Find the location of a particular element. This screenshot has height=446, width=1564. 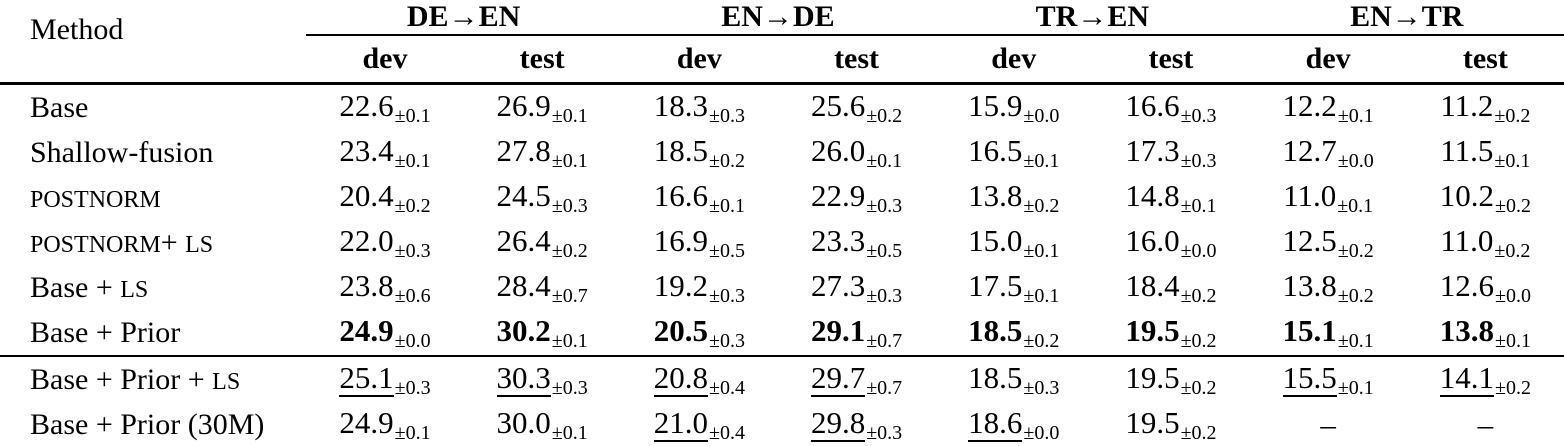

value-cell: 29.8±0.3 is located at coordinates (856, 424).